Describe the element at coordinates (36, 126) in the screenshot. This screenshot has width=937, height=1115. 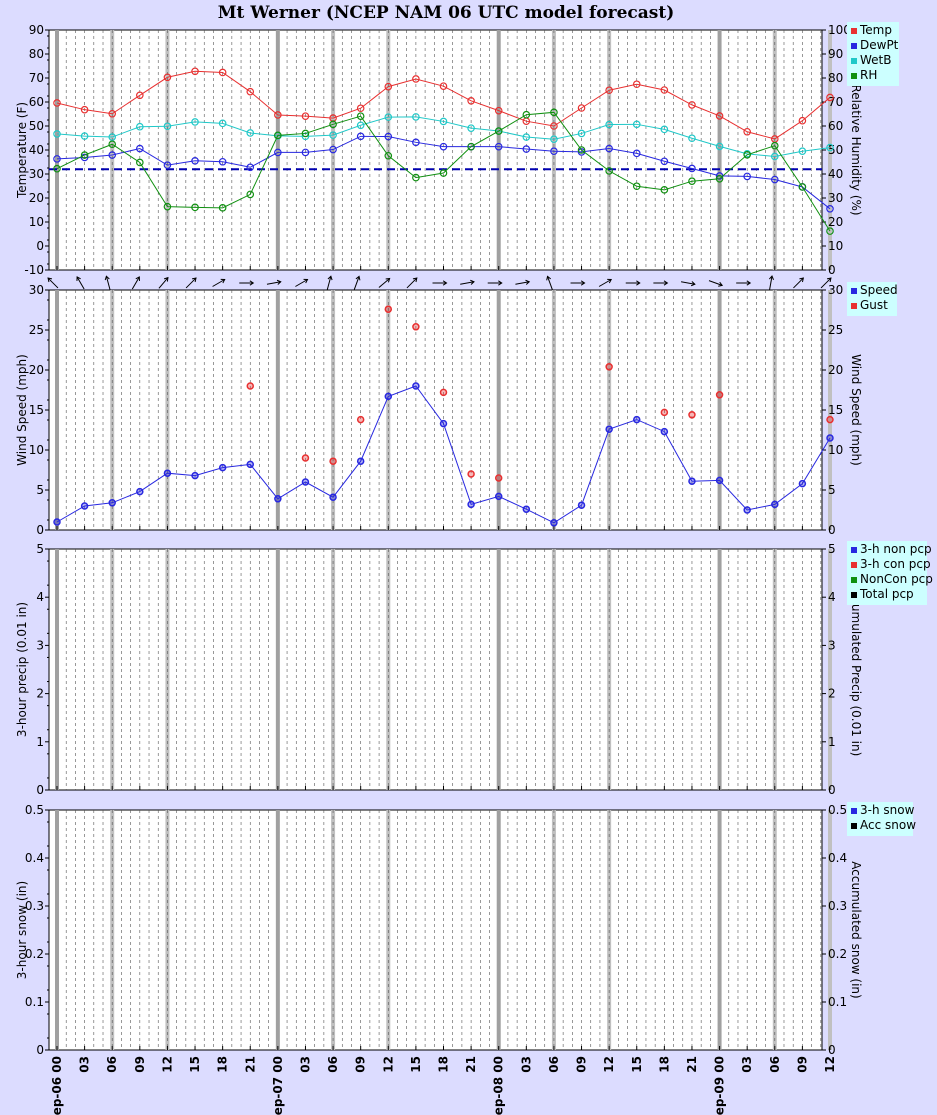
I see `y-tick-label: 50` at that location.